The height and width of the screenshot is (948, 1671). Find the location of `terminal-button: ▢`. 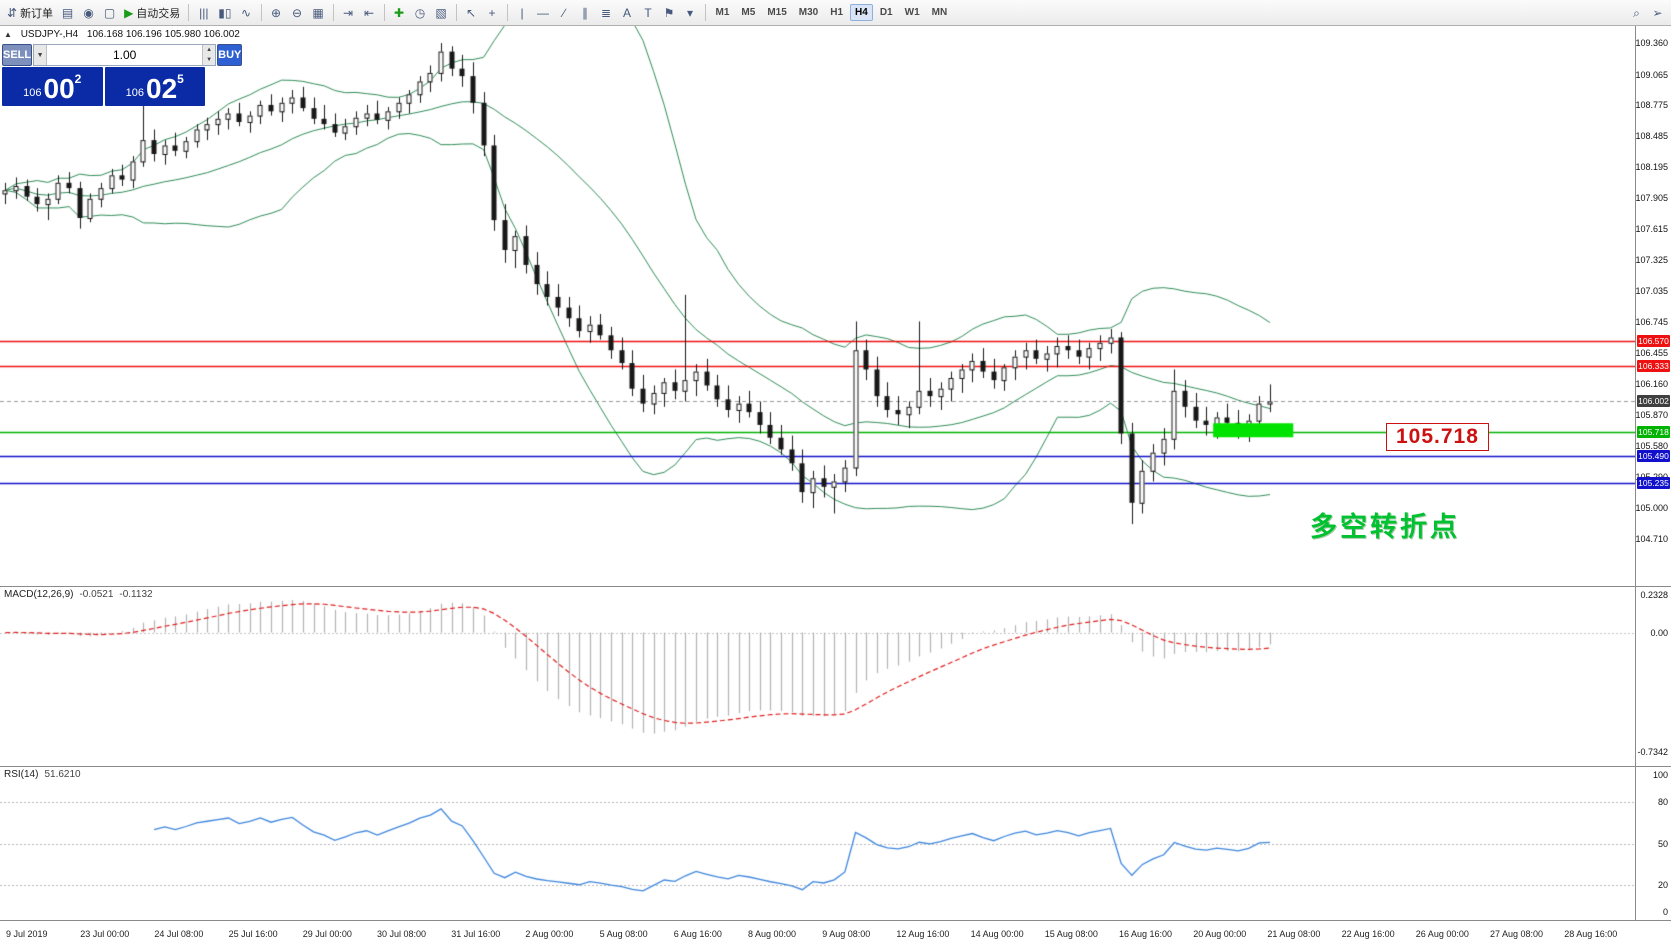

terminal-button: ▢ is located at coordinates (109, 12).